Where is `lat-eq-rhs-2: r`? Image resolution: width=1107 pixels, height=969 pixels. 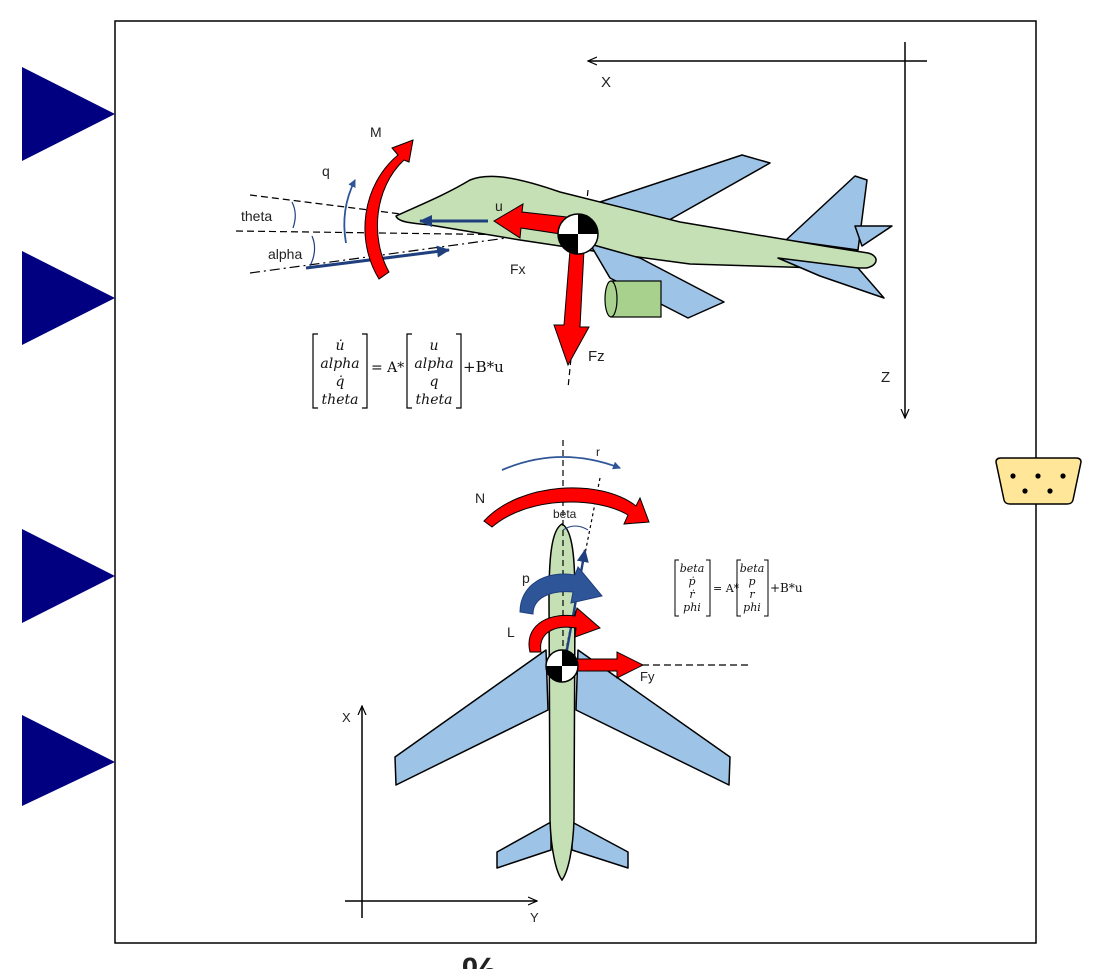 lat-eq-rhs-2: r is located at coordinates (752, 594).